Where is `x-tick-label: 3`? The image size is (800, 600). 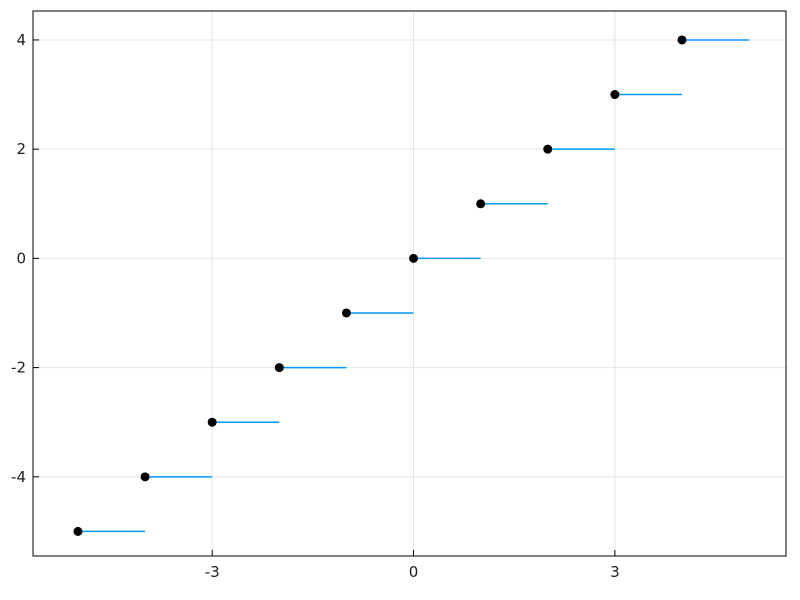
x-tick-label: 3 is located at coordinates (615, 572).